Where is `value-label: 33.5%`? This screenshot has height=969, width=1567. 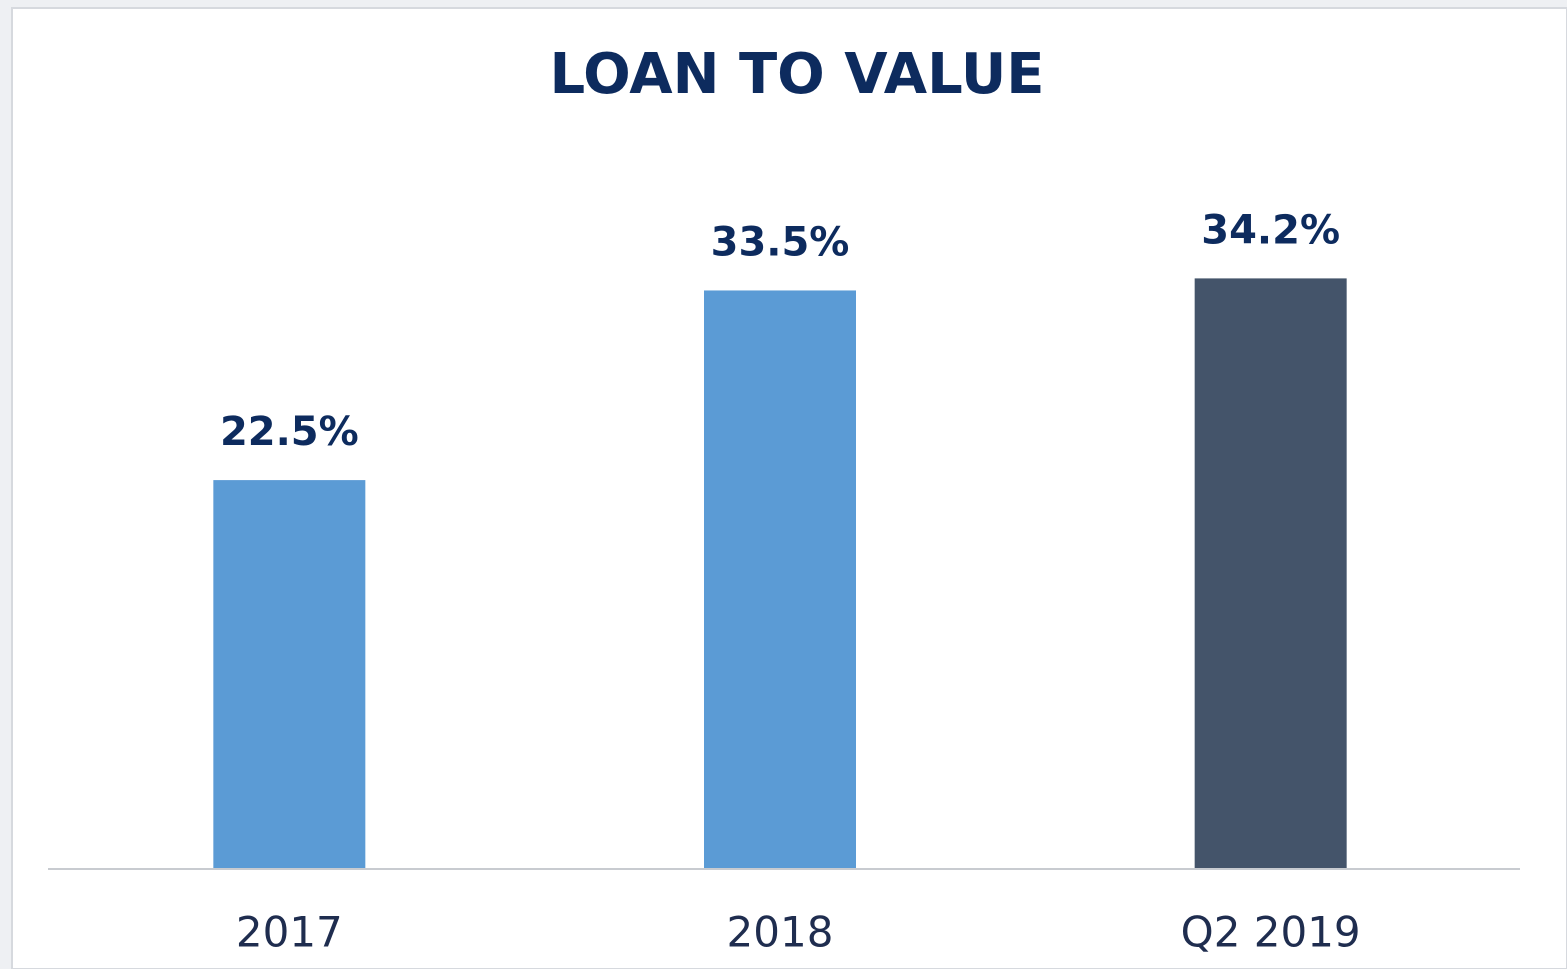 value-label: 33.5% is located at coordinates (780, 242).